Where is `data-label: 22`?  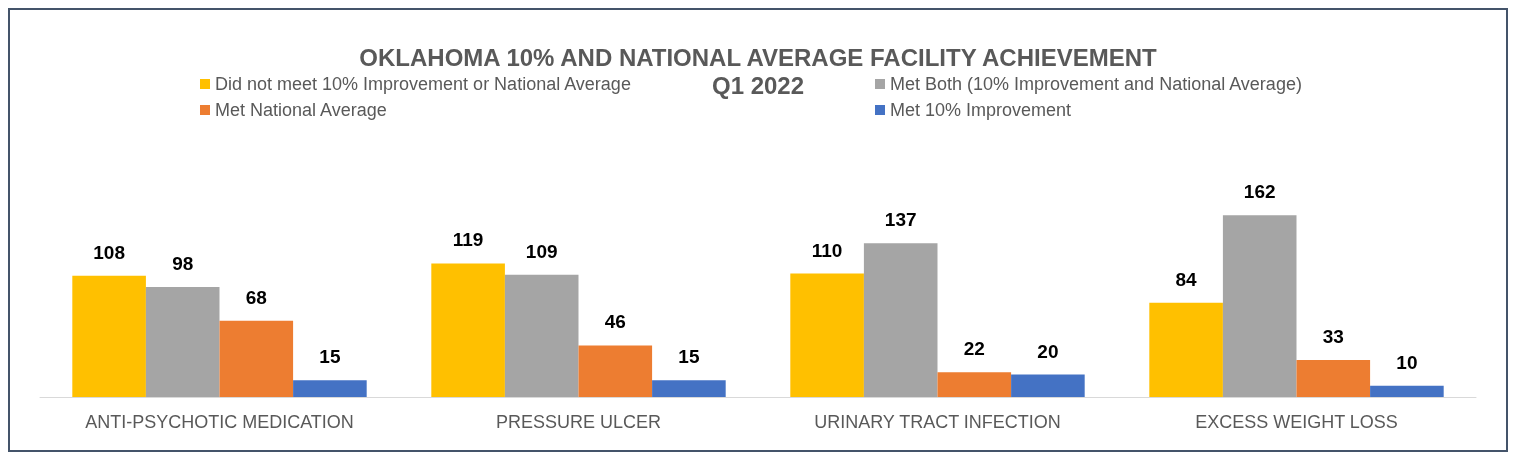
data-label: 22 is located at coordinates (974, 349).